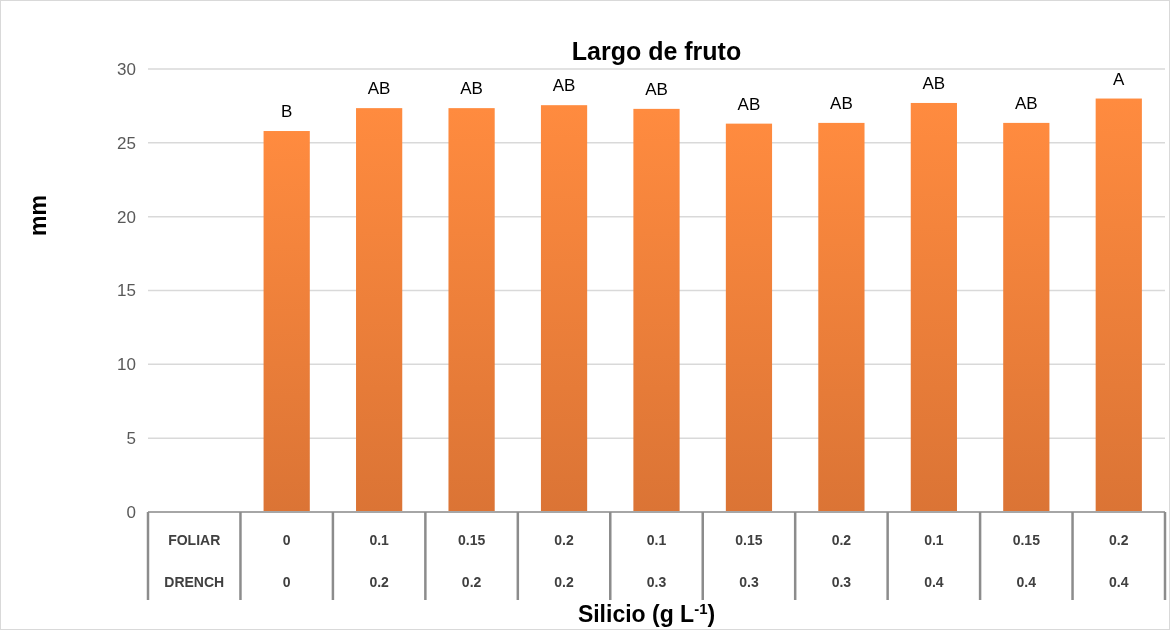  I want to click on data-label: B, so click(287, 112).